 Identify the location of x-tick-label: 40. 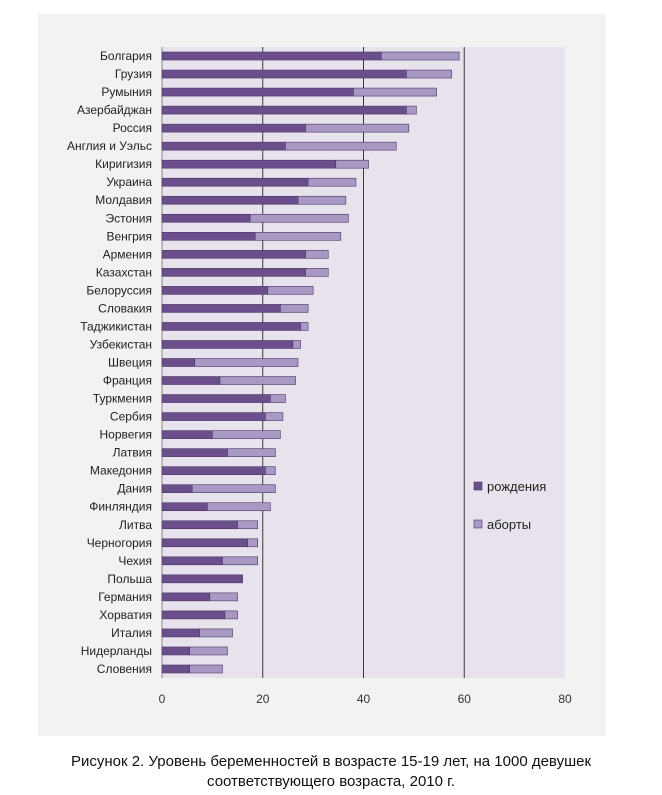
(364, 699).